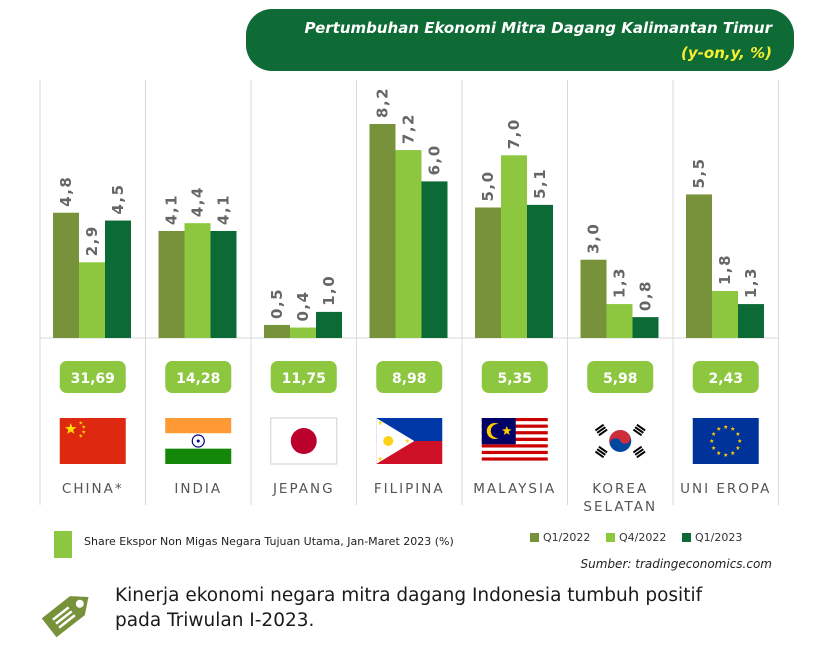 The height and width of the screenshot is (662, 816). What do you see at coordinates (646, 295) in the screenshot?
I see `data-label-q1-2023: 0,8` at bounding box center [646, 295].